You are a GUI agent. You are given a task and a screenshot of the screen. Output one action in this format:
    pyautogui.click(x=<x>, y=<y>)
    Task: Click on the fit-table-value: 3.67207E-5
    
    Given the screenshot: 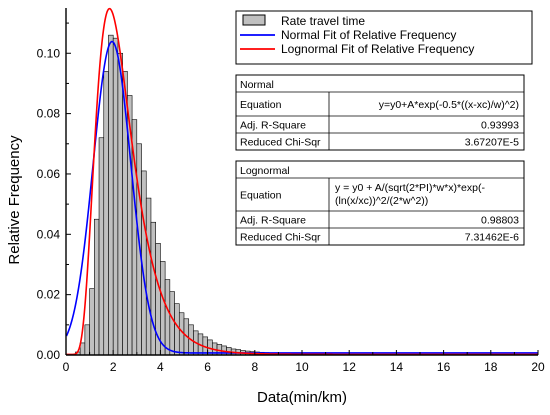 What is the action you would take?
    pyautogui.click(x=492, y=143)
    